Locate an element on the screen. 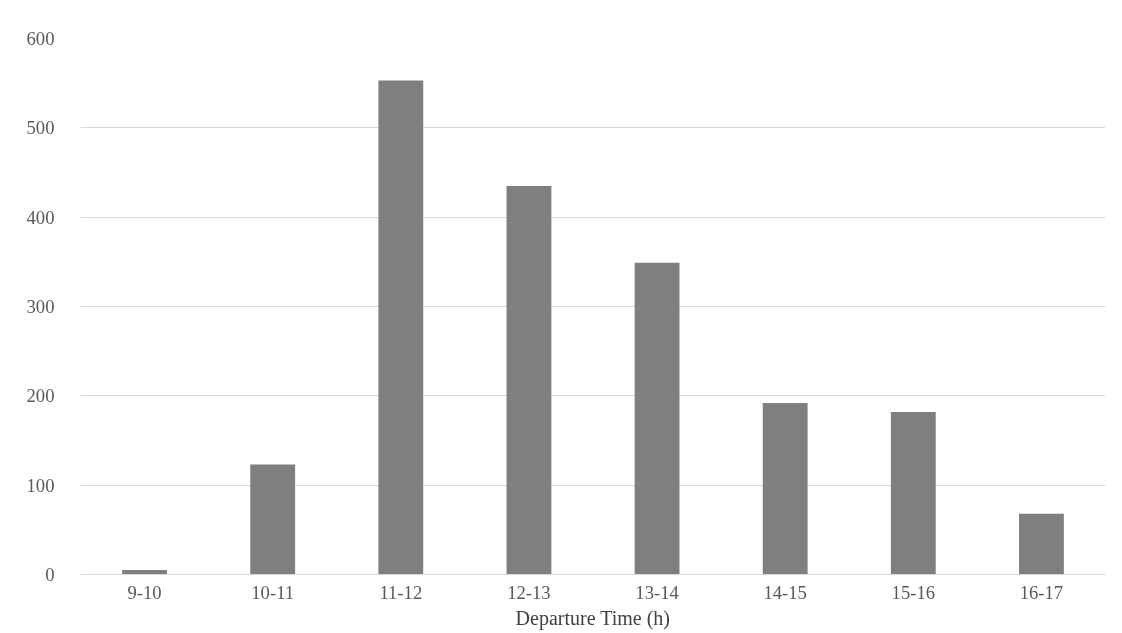  x-tick-label: 14-15 is located at coordinates (785, 592).